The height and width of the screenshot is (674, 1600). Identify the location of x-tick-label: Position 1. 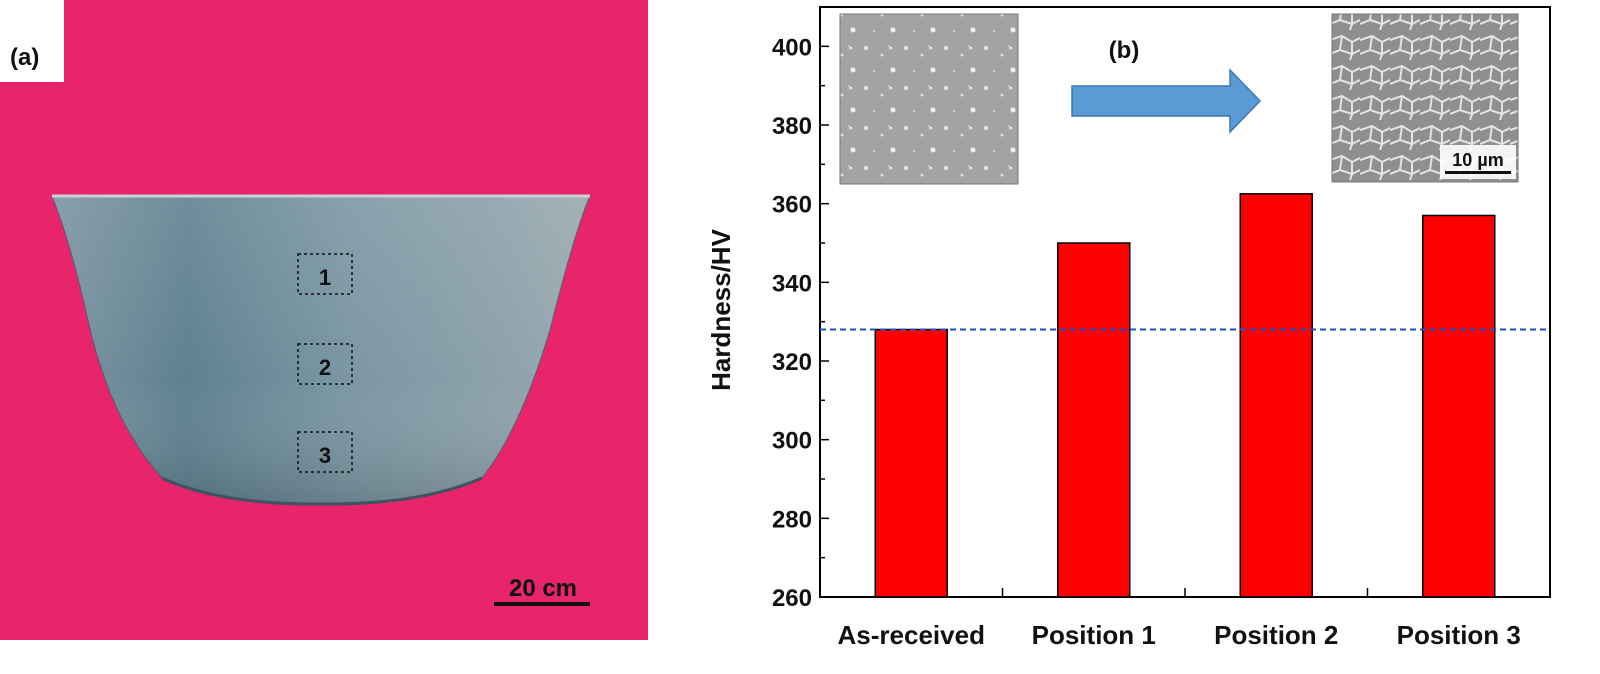
(1094, 635).